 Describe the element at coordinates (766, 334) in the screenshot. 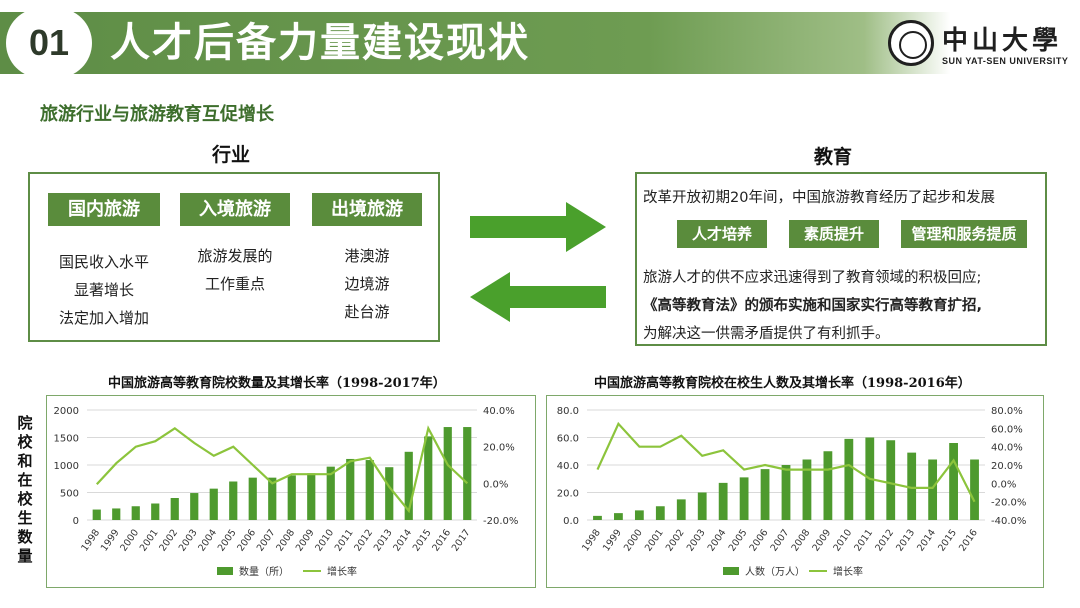

I see `education-line-3: 为解决这一供需矛盾提供了有利抓手。` at that location.